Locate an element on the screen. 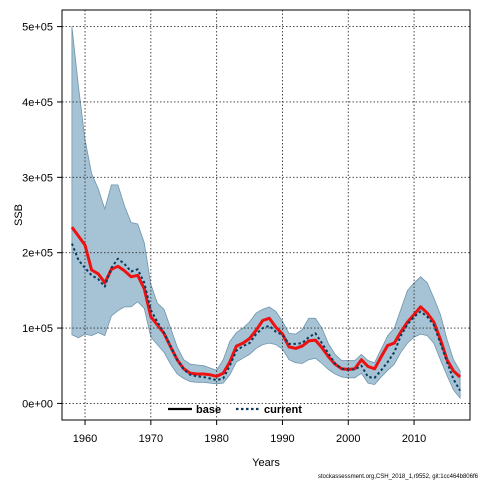 The image size is (480, 480). legend-label-base: base is located at coordinates (208, 410).